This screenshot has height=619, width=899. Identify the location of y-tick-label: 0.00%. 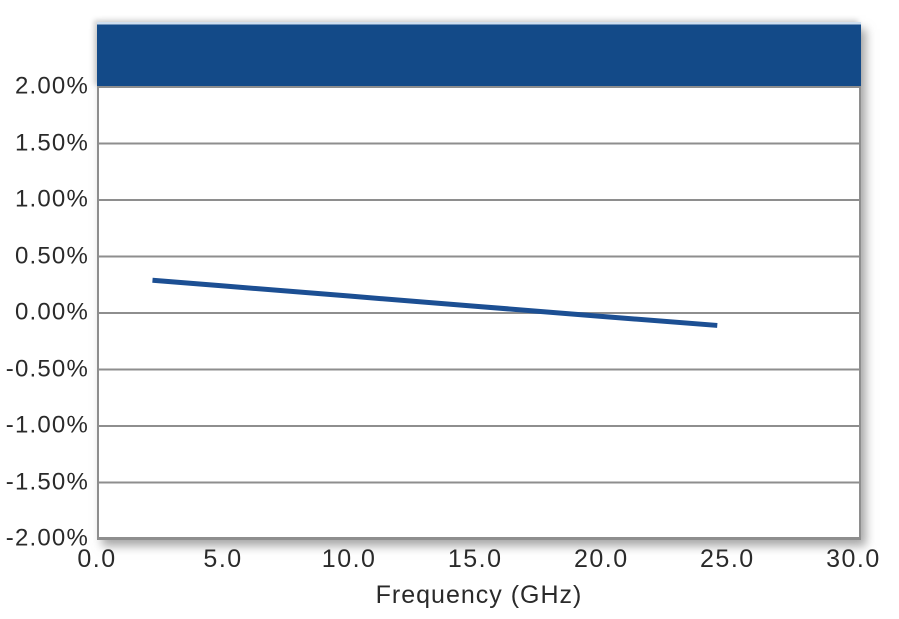
(51, 312).